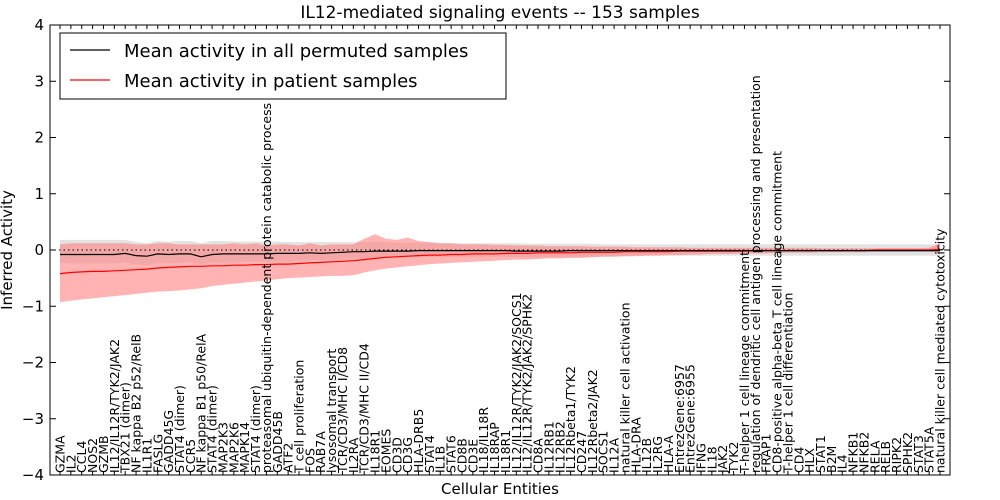  What do you see at coordinates (429, 454) in the screenshot?
I see `x-category-label: STAT4` at bounding box center [429, 454].